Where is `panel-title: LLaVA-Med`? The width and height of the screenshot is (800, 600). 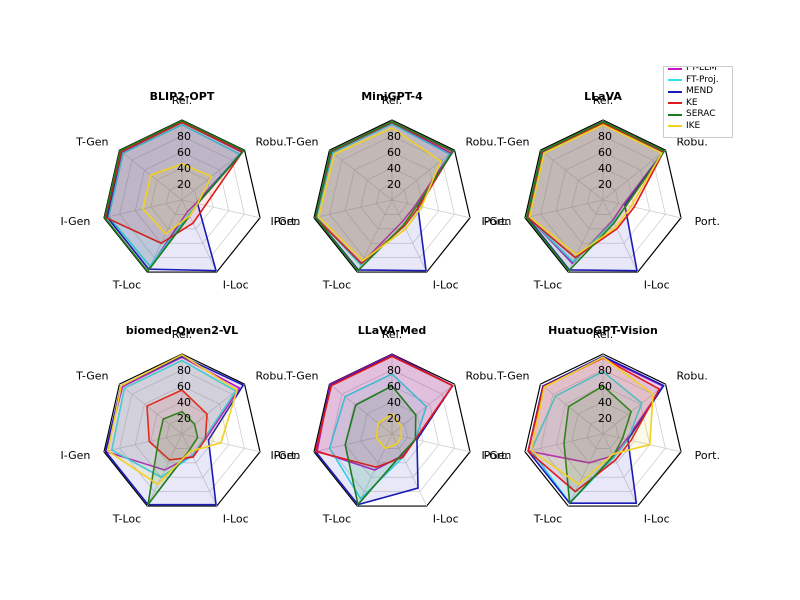 panel-title: LLaVA-Med is located at coordinates (392, 330).